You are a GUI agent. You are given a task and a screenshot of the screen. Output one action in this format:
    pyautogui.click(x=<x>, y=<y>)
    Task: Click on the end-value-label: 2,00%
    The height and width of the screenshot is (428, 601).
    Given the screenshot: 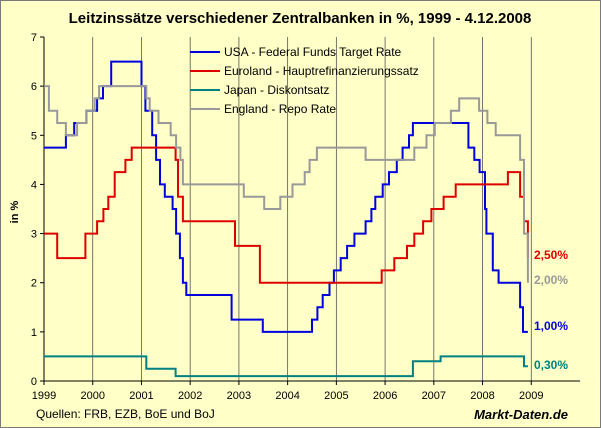 What is the action you would take?
    pyautogui.click(x=551, y=280)
    